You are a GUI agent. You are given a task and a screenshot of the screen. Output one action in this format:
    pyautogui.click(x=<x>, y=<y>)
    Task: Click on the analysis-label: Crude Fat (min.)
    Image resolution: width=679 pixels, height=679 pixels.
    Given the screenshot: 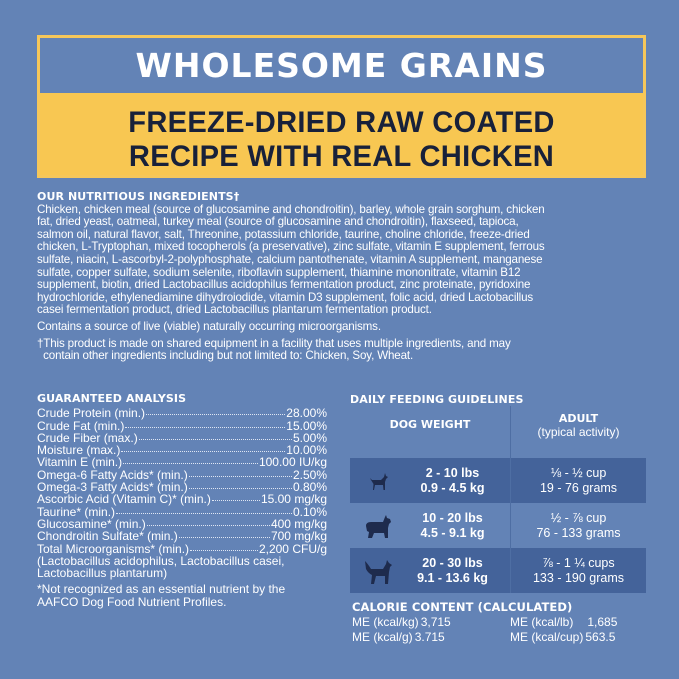 What is the action you would take?
    pyautogui.click(x=81, y=425)
    